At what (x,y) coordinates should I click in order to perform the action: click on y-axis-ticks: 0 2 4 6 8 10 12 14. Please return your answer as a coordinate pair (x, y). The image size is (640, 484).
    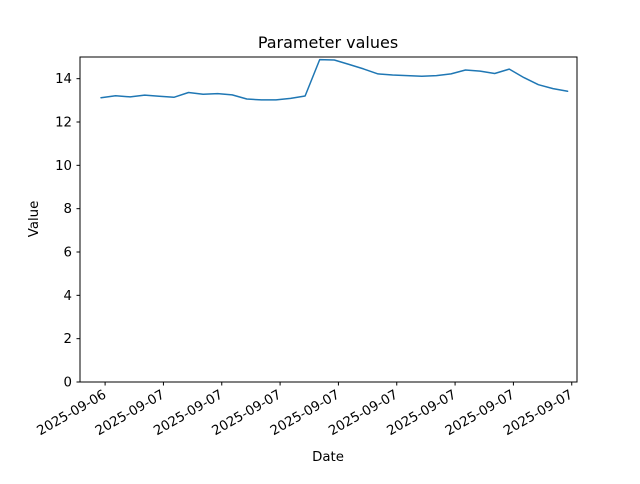
    Looking at the image, I should click on (67, 231).